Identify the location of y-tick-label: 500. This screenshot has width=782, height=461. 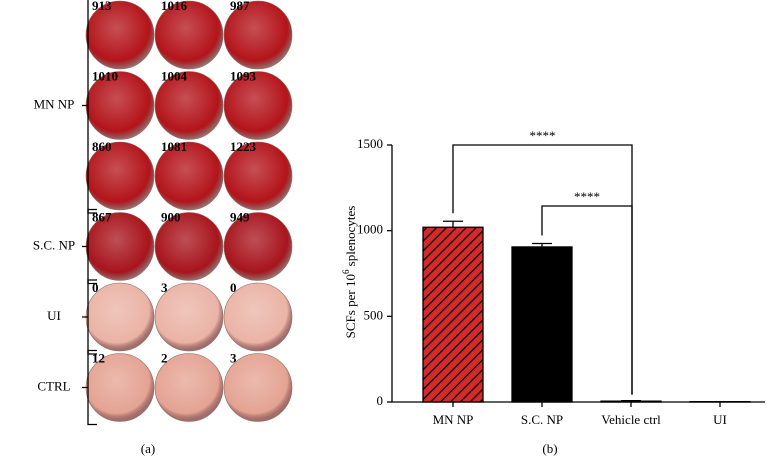
(374, 314).